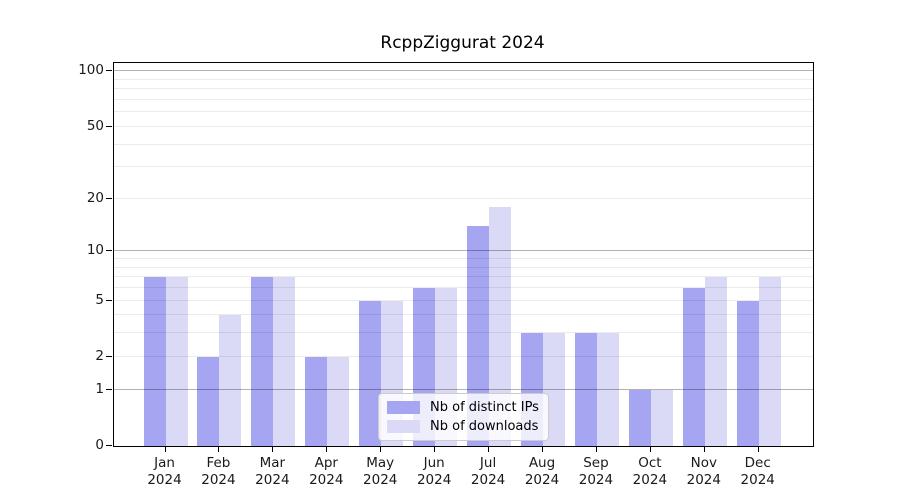 The width and height of the screenshot is (900, 500). What do you see at coordinates (218, 471) in the screenshot?
I see `x-tick-label: Feb 2024` at bounding box center [218, 471].